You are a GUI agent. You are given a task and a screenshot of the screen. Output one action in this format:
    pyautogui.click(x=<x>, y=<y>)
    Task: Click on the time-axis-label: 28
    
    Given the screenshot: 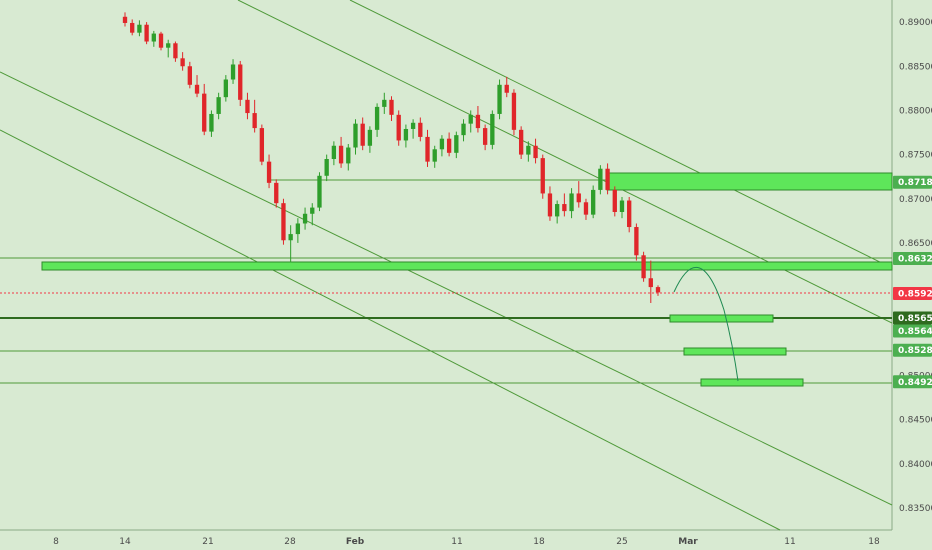 What is the action you would take?
    pyautogui.click(x=290, y=542)
    